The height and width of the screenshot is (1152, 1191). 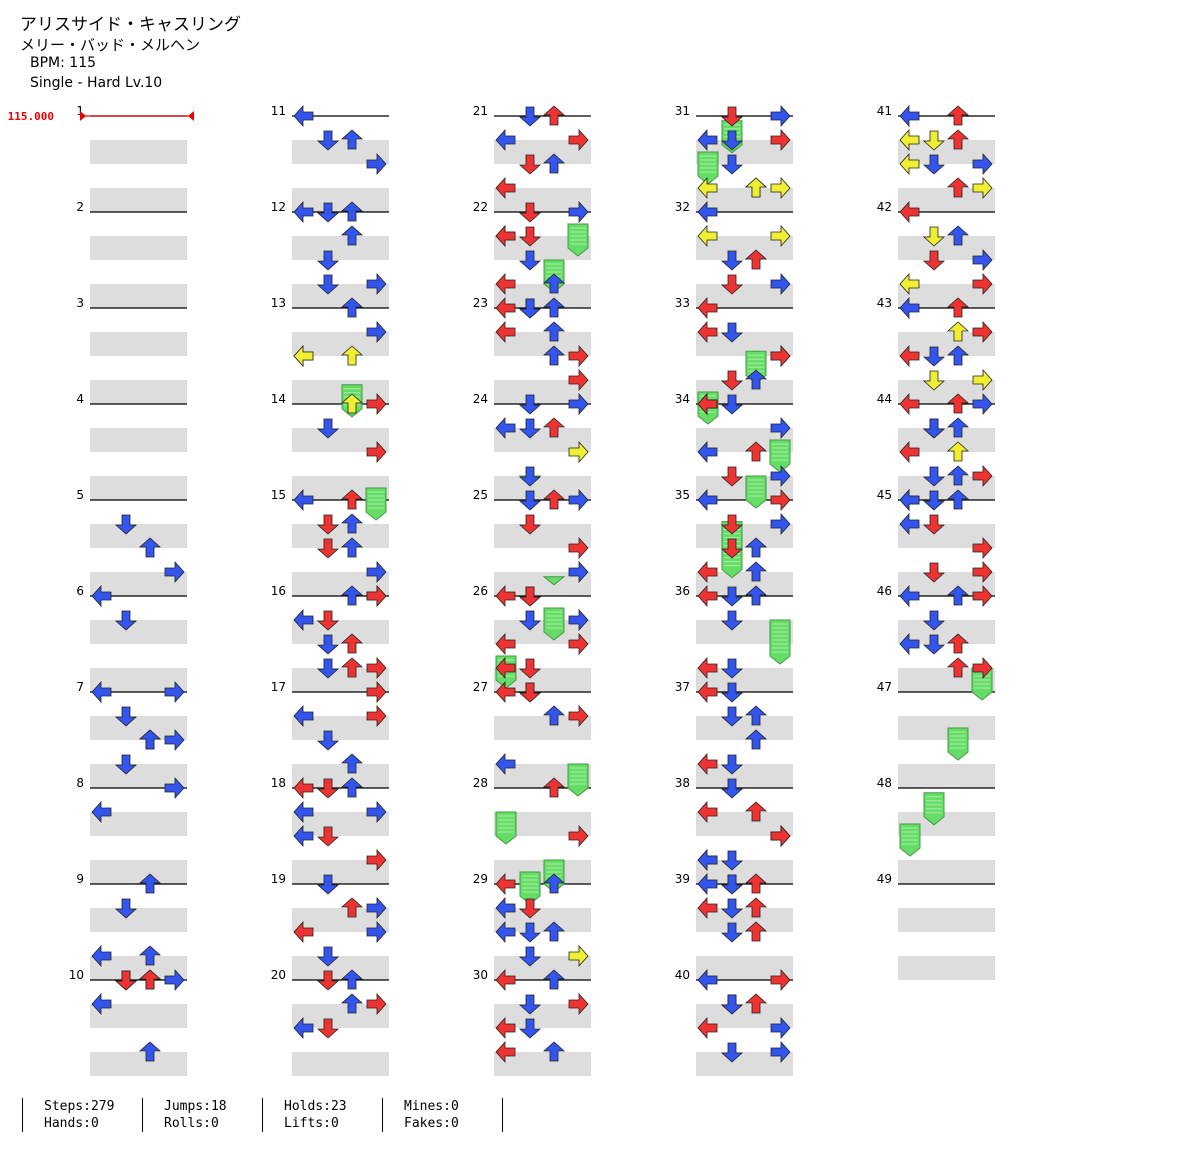 I want to click on measure-number: 17, so click(x=278, y=687).